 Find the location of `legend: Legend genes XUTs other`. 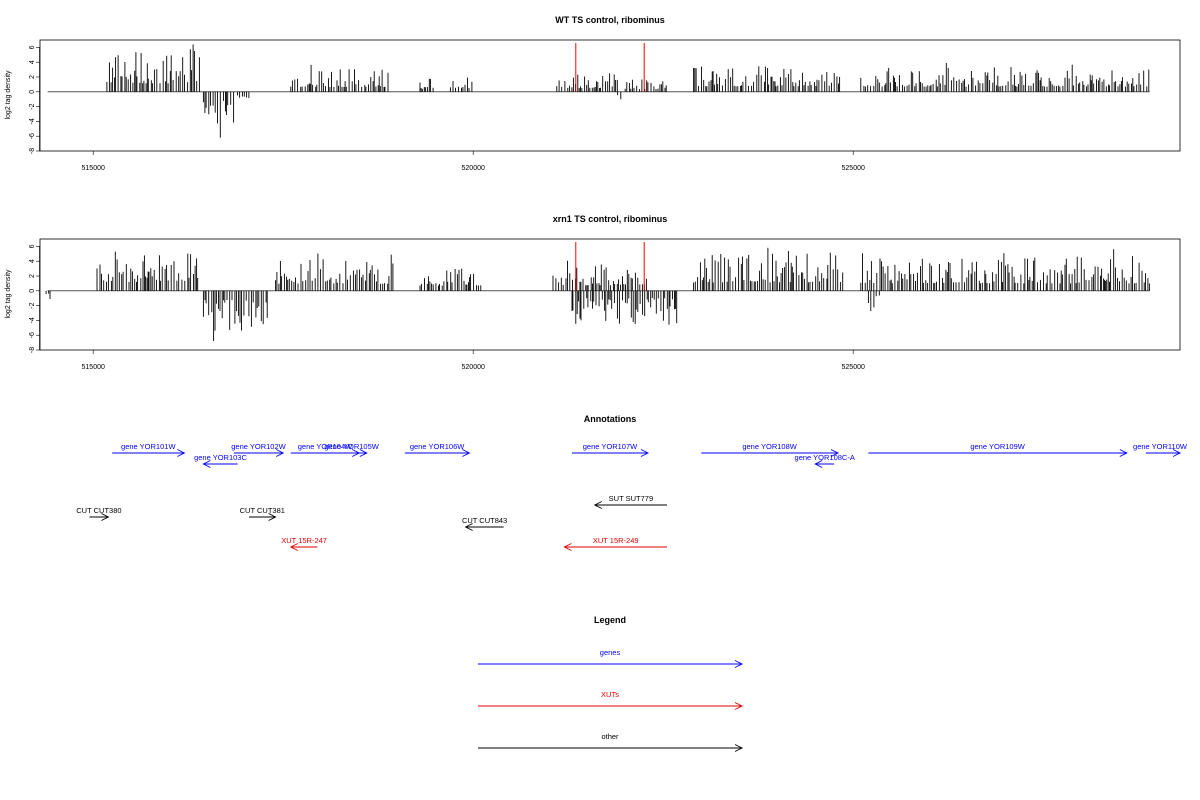

legend: Legend genes XUTs other is located at coordinates (611, 683).